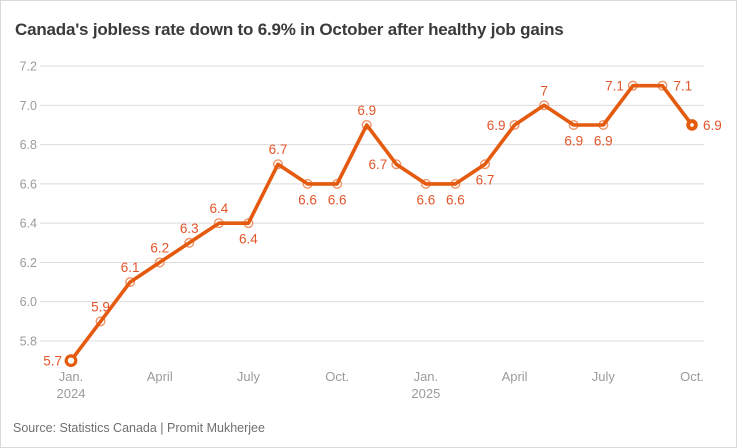 Image resolution: width=737 pixels, height=448 pixels. Describe the element at coordinates (28, 263) in the screenshot. I see `y-tick-label: 6.2` at that location.